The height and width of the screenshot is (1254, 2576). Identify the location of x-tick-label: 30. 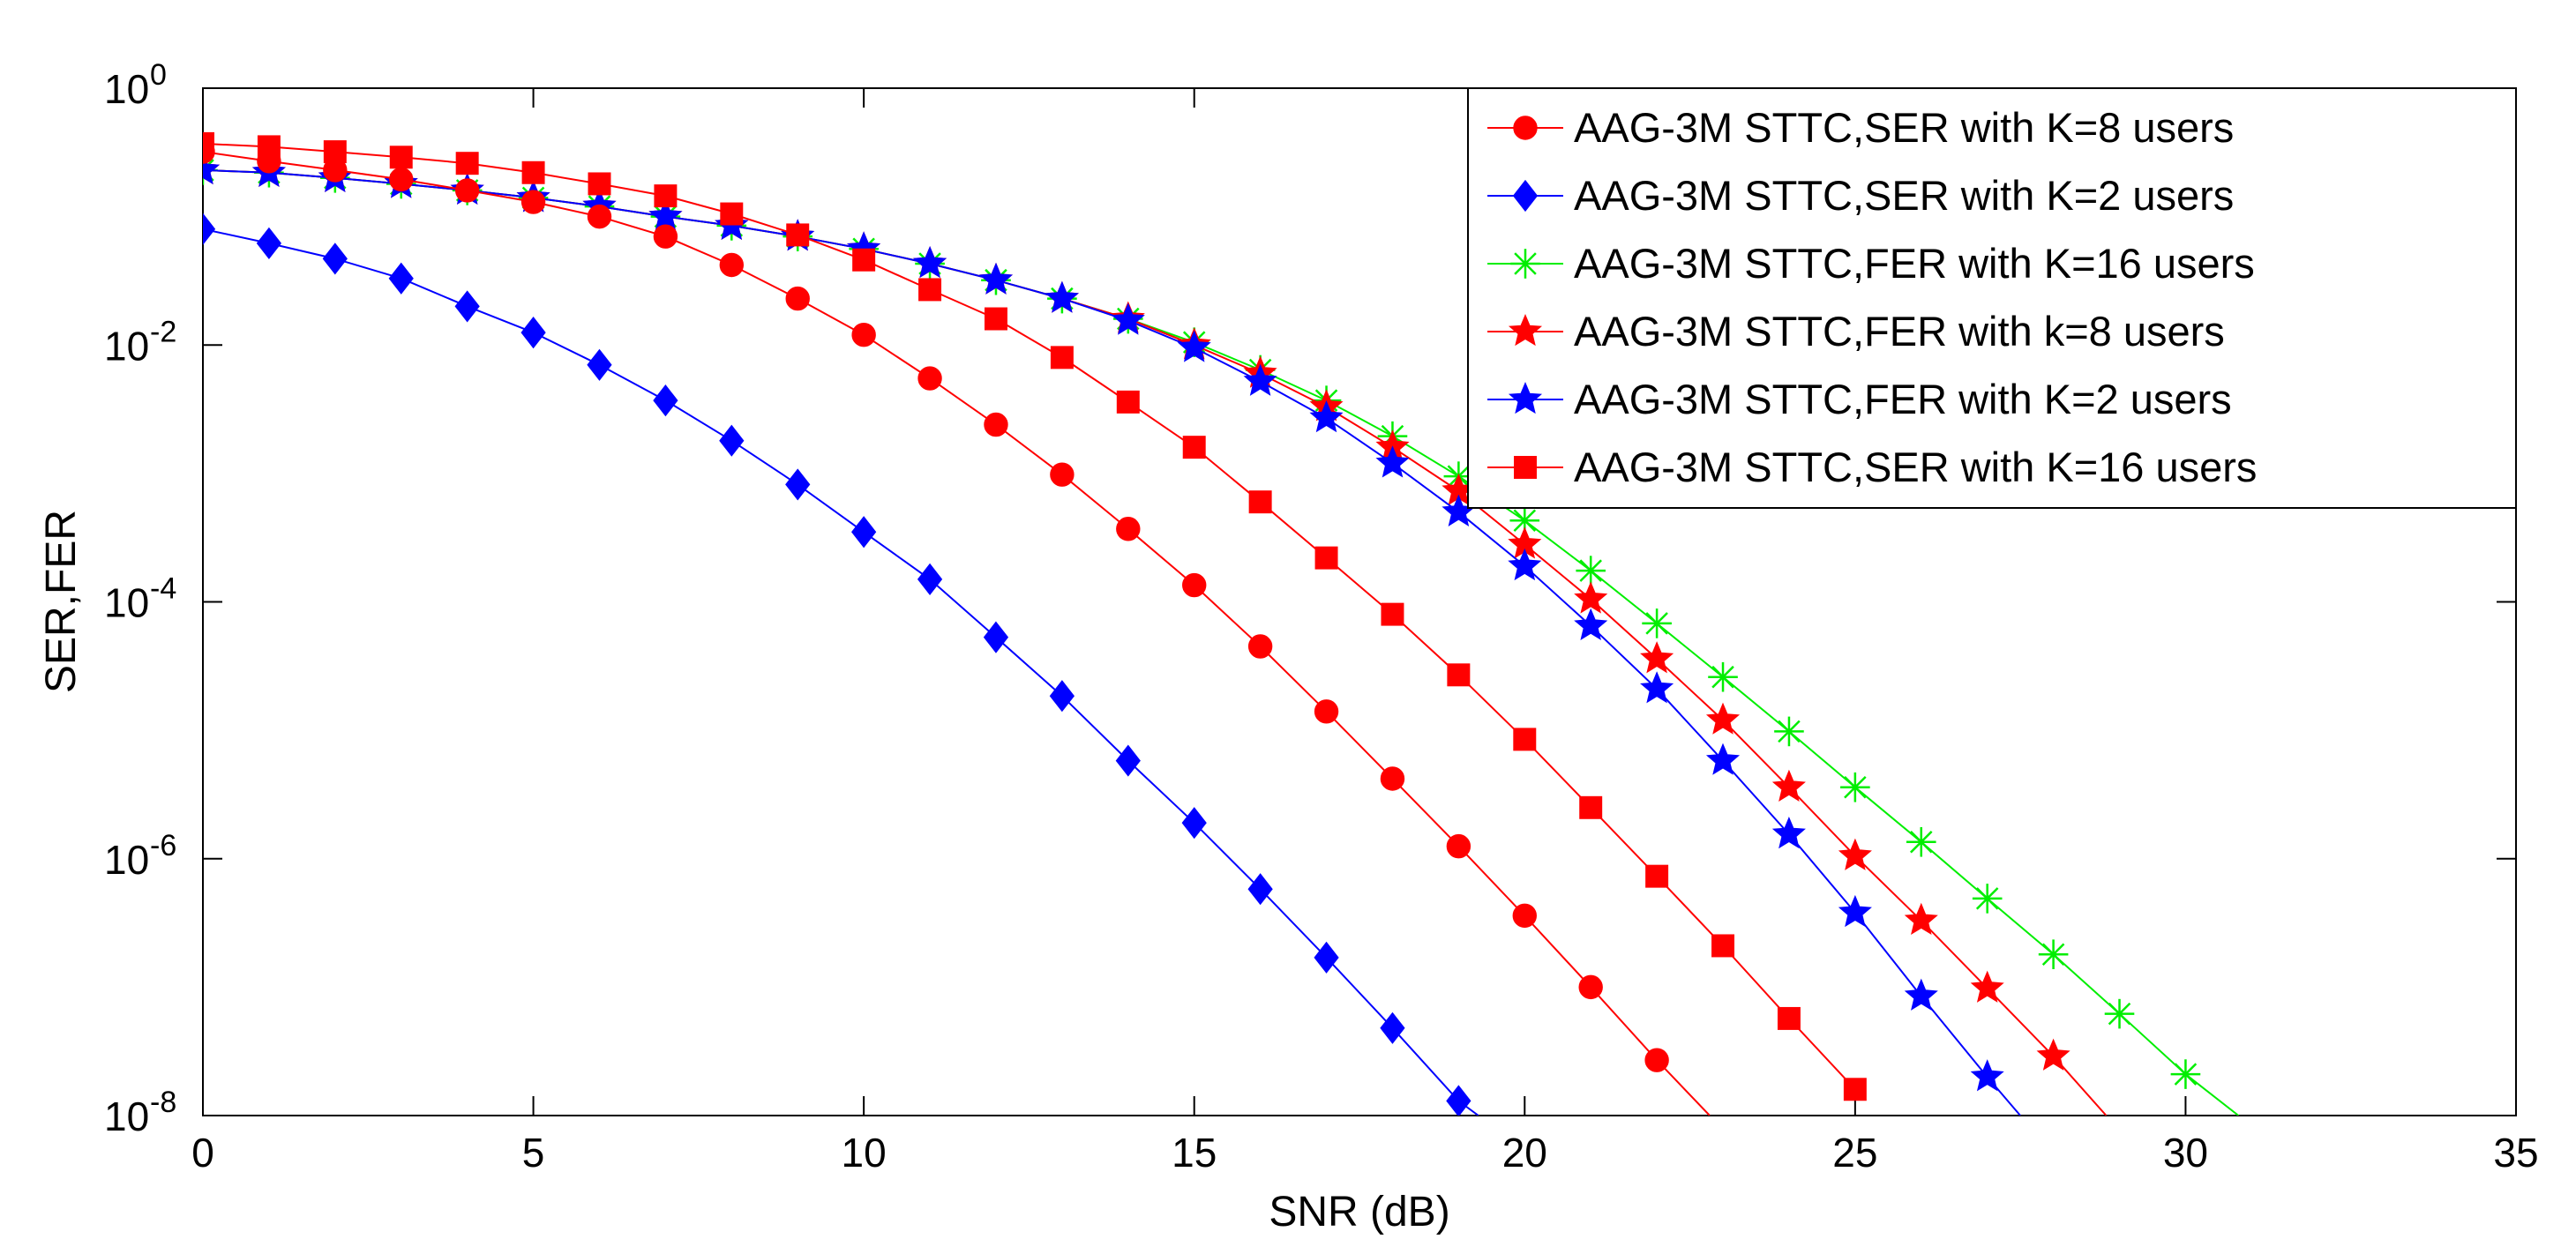
(2186, 1153).